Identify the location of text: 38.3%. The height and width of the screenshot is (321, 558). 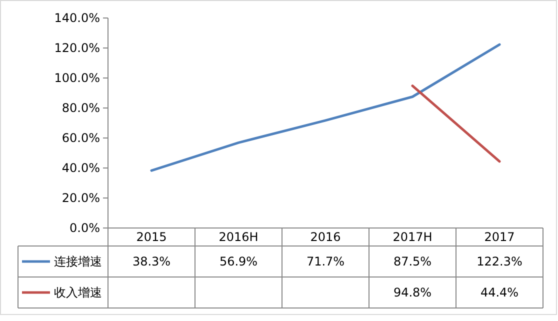
(151, 261).